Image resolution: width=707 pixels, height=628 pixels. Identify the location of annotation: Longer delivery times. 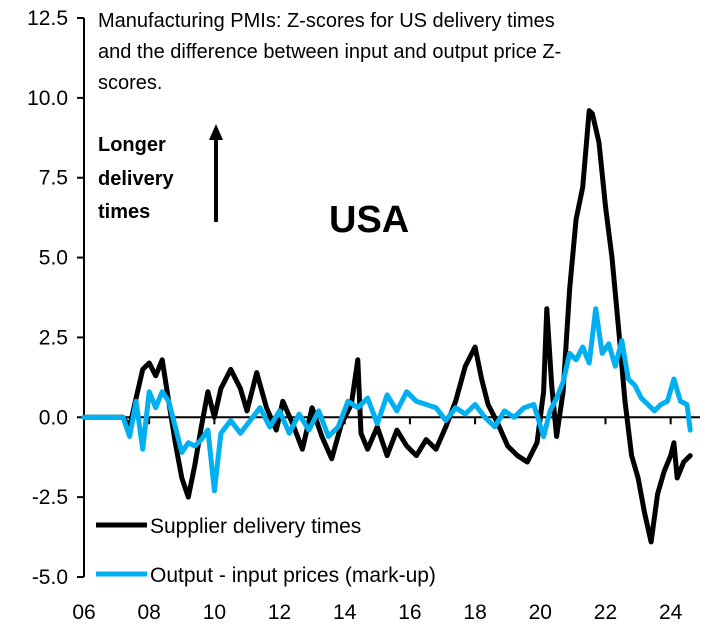
(160, 173).